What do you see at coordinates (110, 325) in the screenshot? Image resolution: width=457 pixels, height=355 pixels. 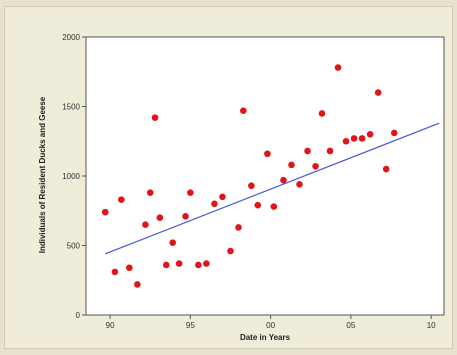 I see `x-tick-label: 90` at bounding box center [110, 325].